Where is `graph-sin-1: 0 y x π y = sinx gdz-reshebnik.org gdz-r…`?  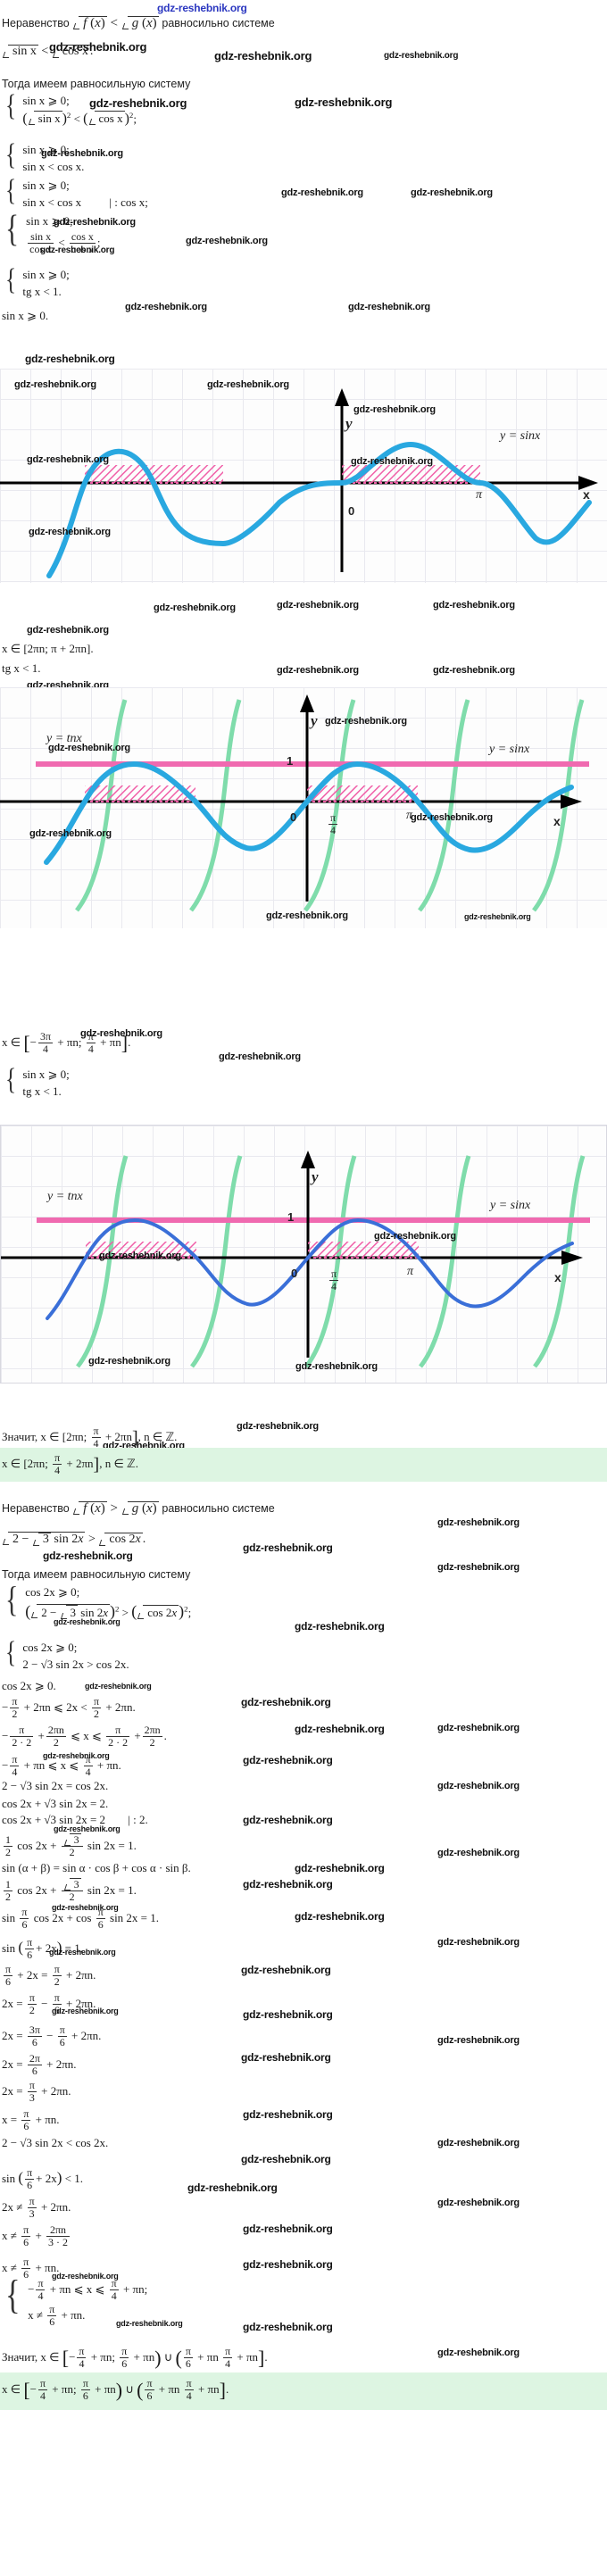
graph-sin-1: 0 y x π y = sinx gdz-reshebnik.org gdz-r… is located at coordinates (303, 476).